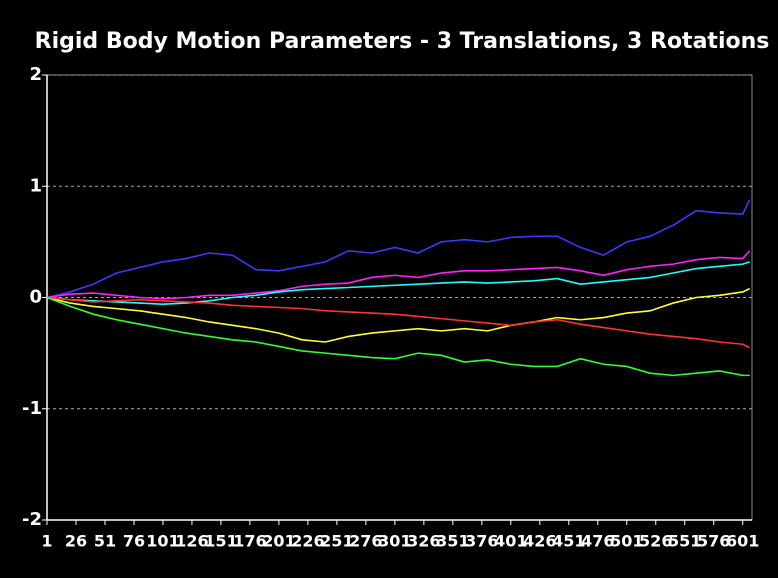 The width and height of the screenshot is (778, 578). Describe the element at coordinates (249, 541) in the screenshot. I see `x-tick-label: 176` at that location.